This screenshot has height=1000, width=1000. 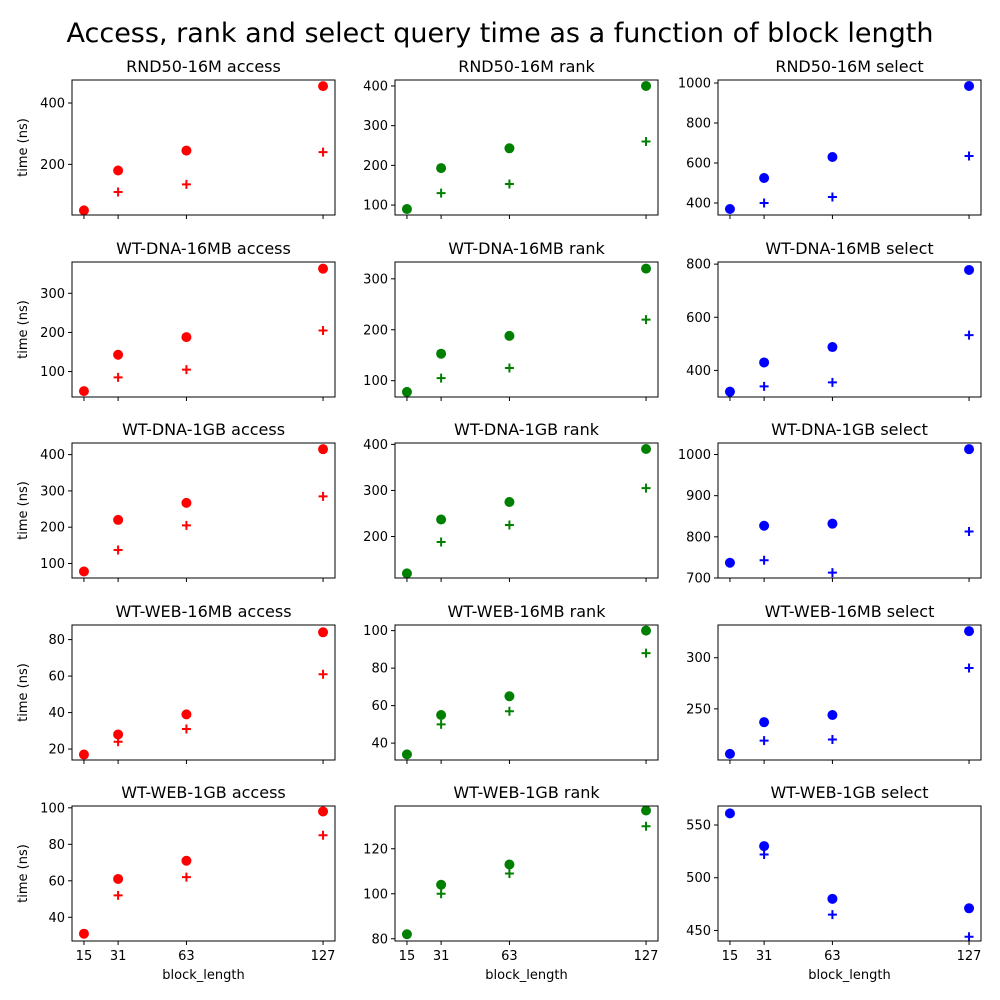 What do you see at coordinates (176, 683) in the screenshot?
I see `subplot: WT-WEB-16MB access 20 40 60 80 time (ns)` at bounding box center [176, 683].